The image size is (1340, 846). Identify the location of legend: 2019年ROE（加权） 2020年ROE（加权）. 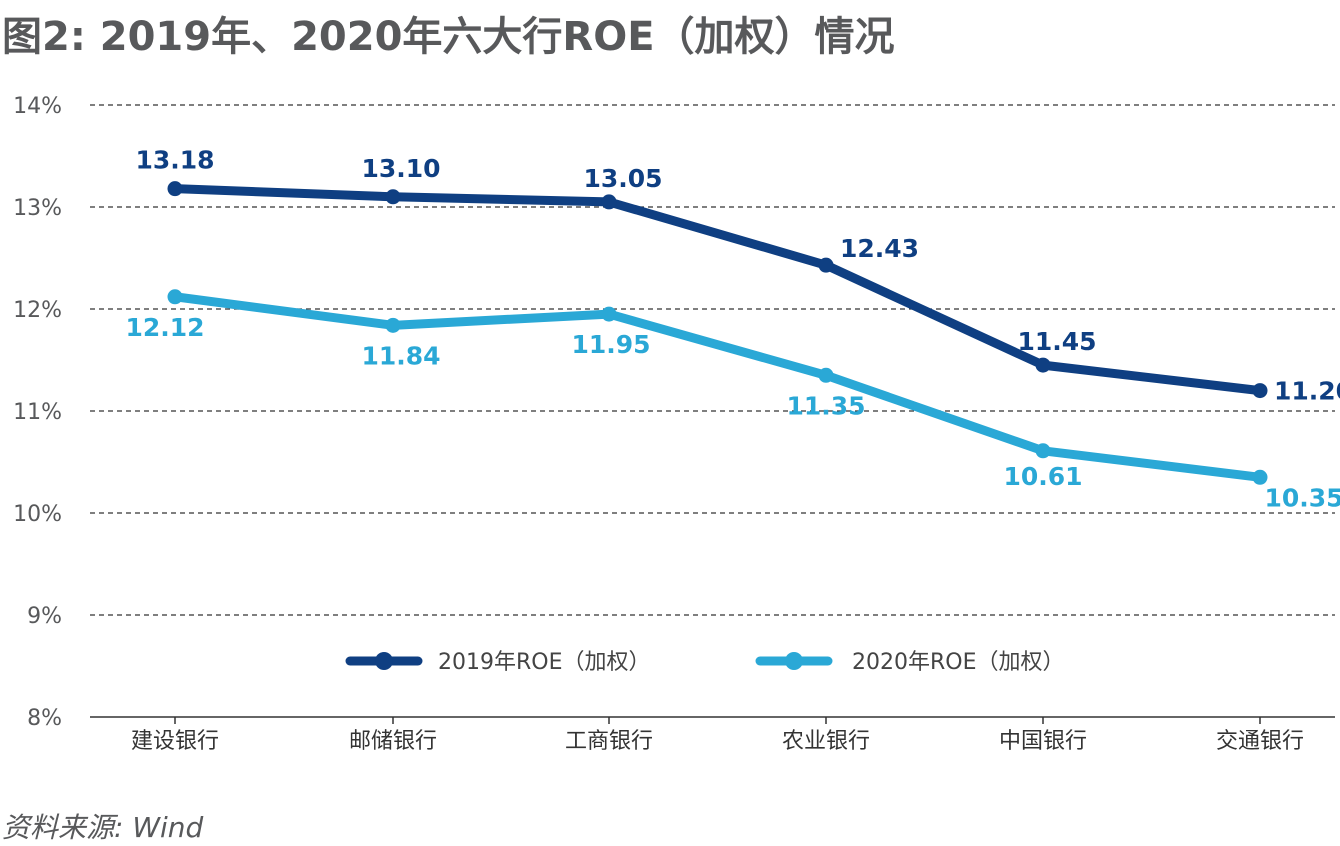
(705, 662).